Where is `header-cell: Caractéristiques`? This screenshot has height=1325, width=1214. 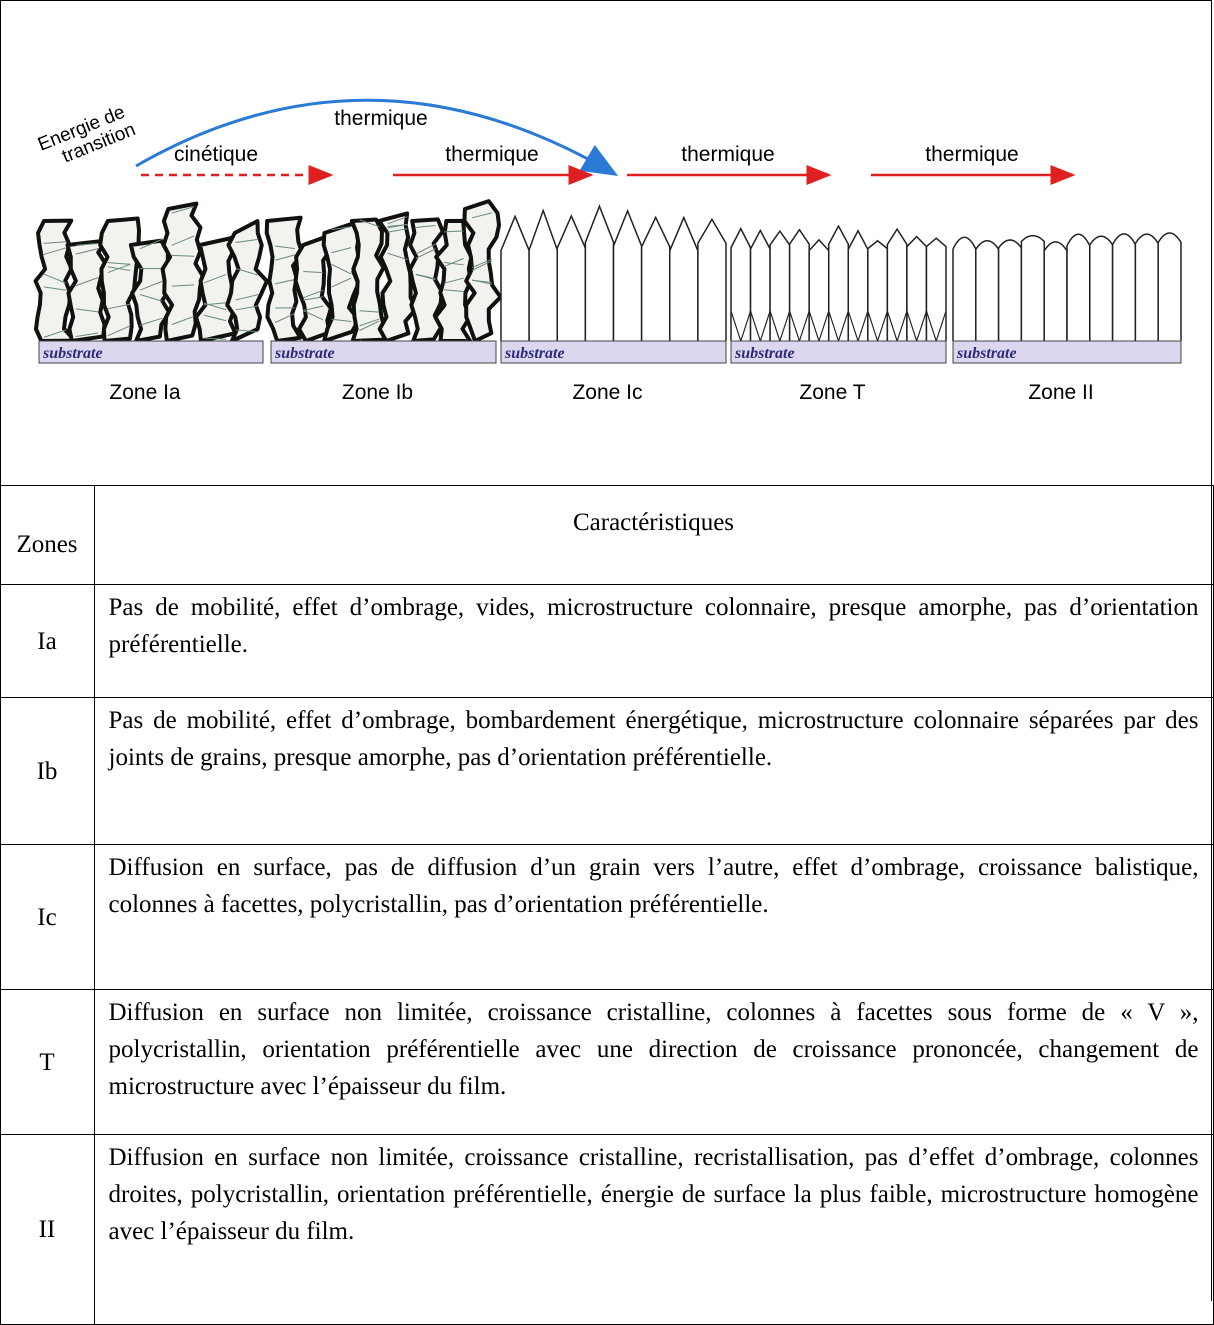
header-cell: Caractéristiques is located at coordinates (653, 535).